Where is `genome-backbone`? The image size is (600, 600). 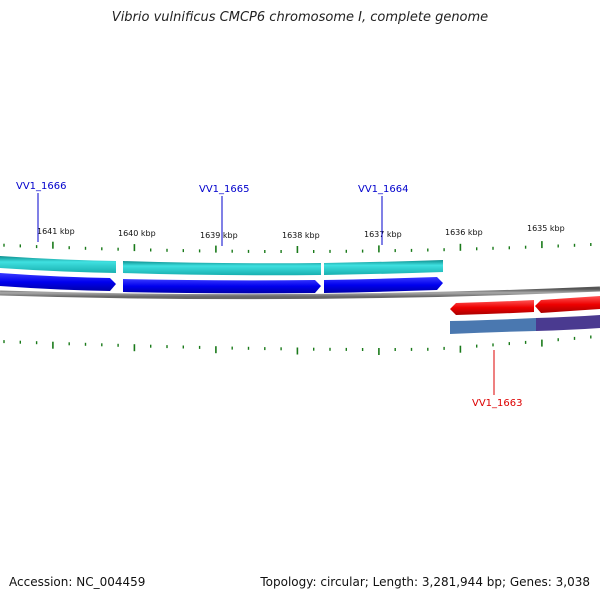
genome-backbone is located at coordinates (300, 293).